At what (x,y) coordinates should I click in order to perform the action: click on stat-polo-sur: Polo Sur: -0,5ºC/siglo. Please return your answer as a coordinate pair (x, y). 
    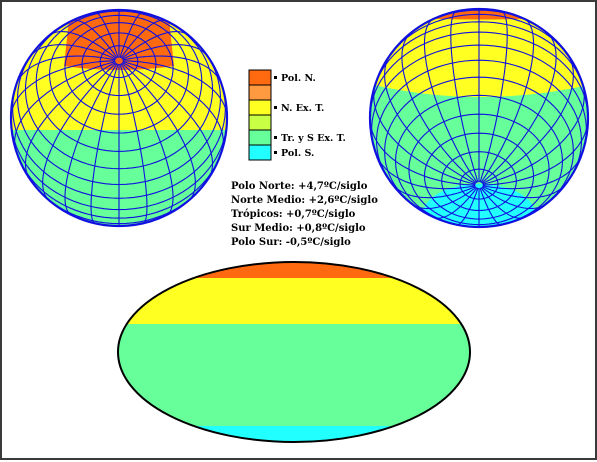
    Looking at the image, I should click on (291, 242).